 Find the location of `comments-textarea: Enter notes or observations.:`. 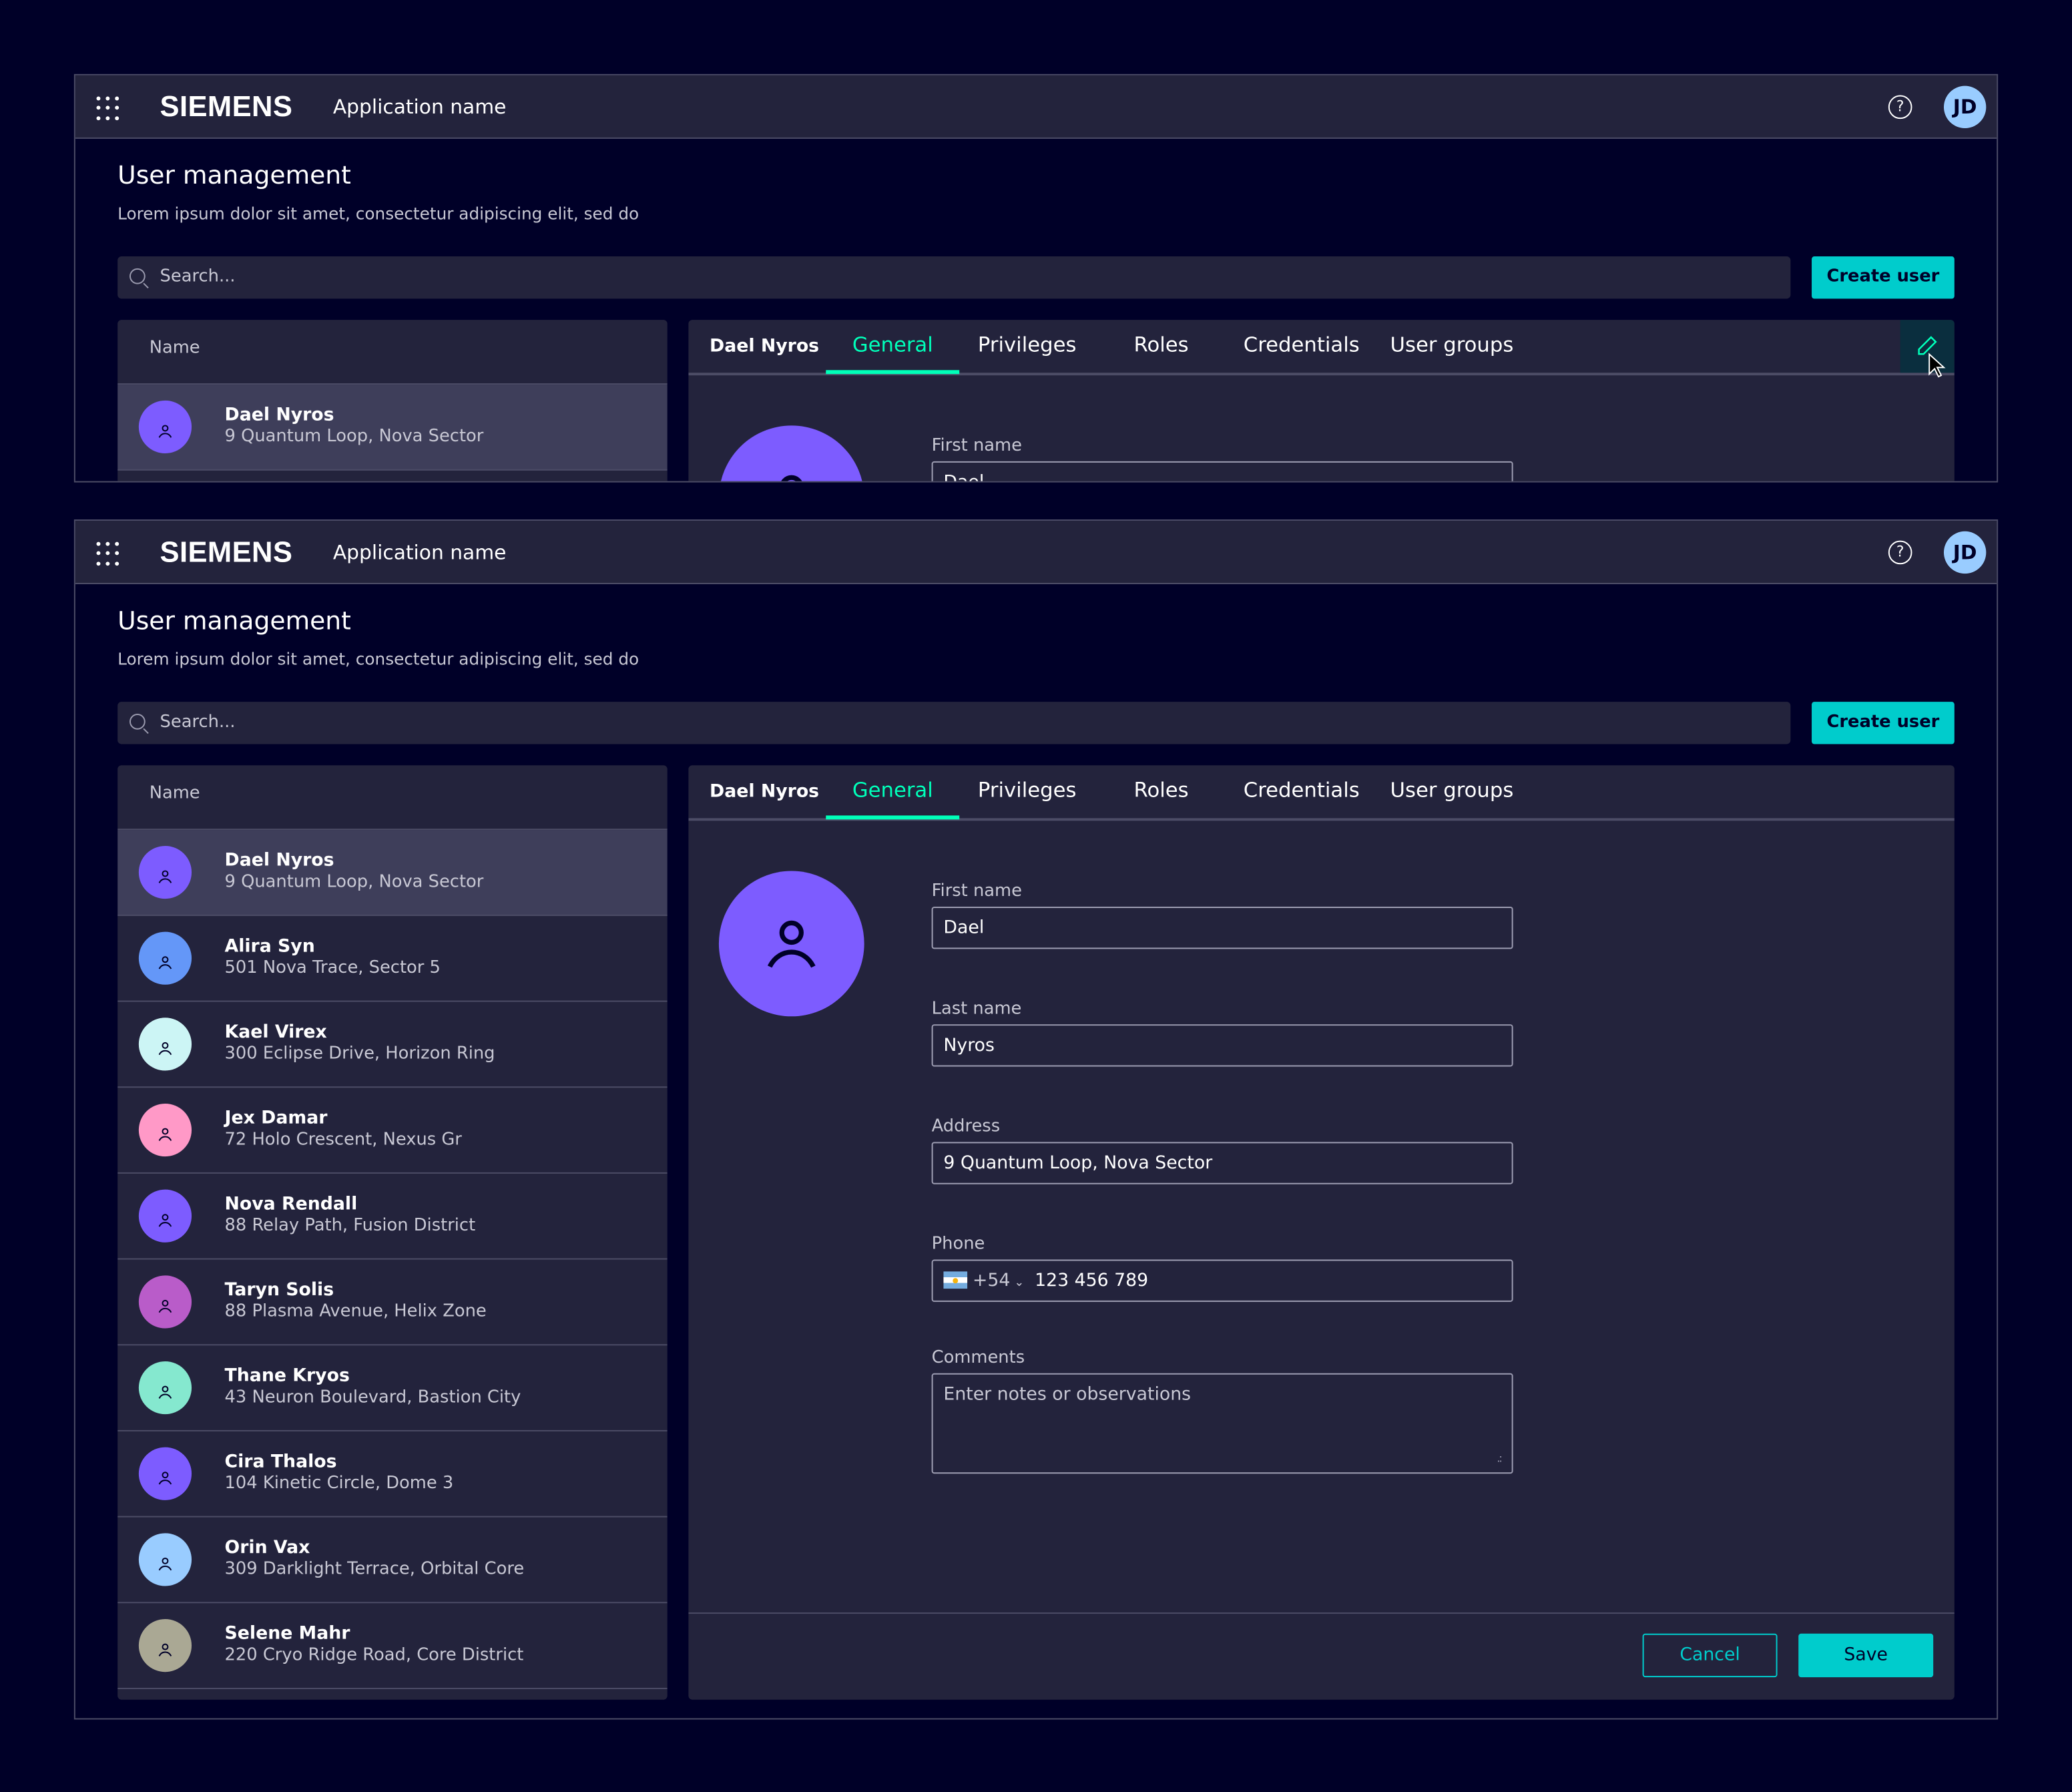

comments-textarea: Enter notes or observations.: is located at coordinates (1222, 1424).